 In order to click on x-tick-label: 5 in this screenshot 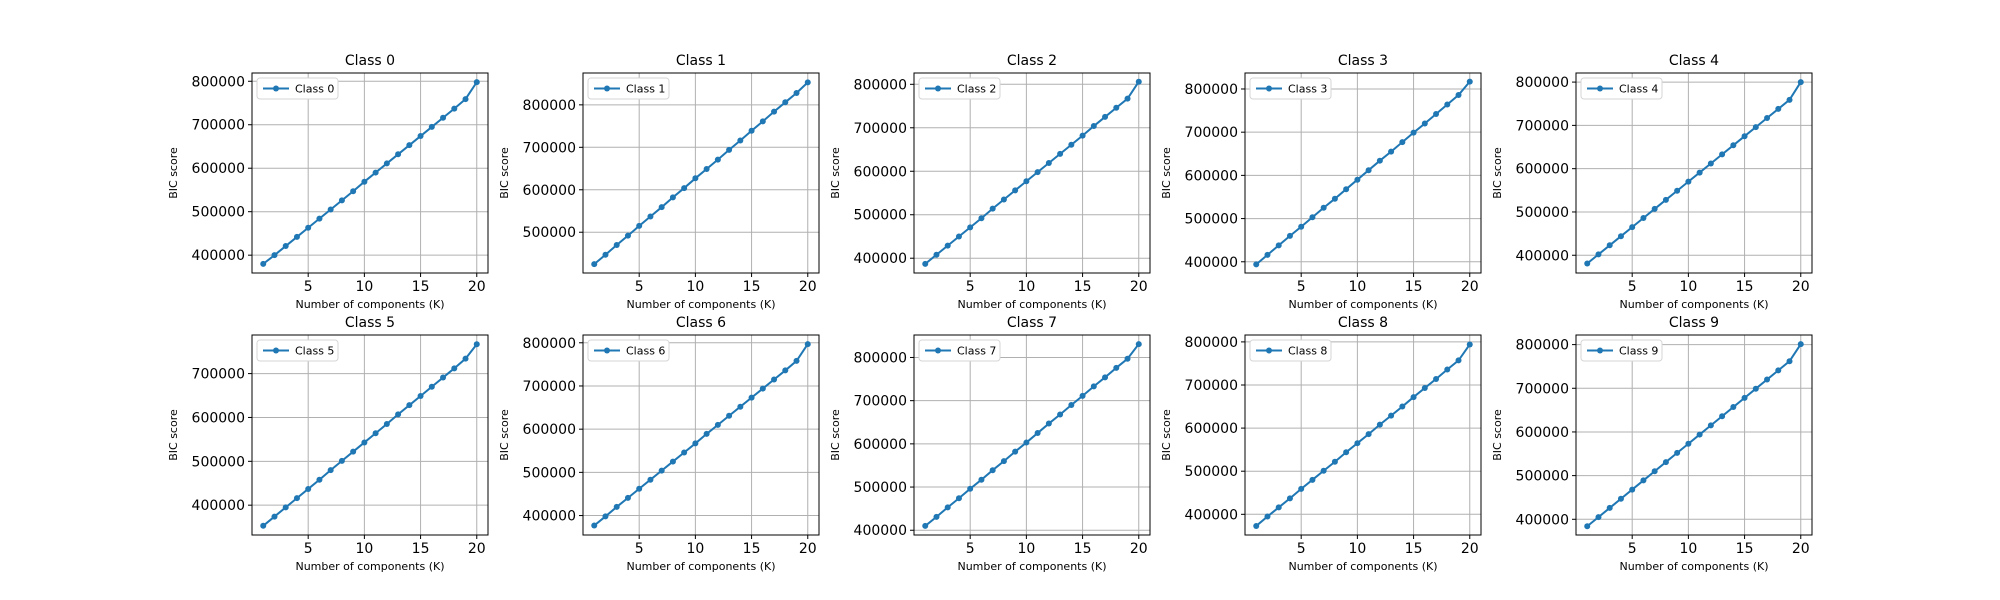, I will do `click(1301, 287)`.